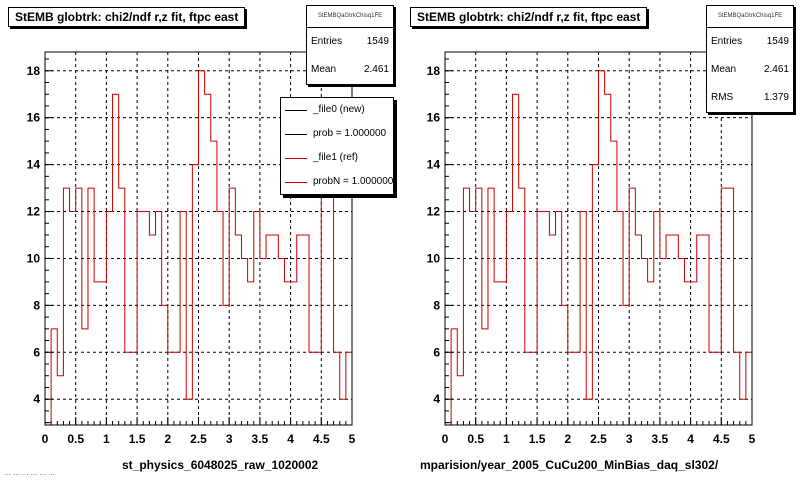 This screenshot has width=800, height=480. Describe the element at coordinates (750, 98) in the screenshot. I see `stats-row-rms: RMS 1.379` at that location.